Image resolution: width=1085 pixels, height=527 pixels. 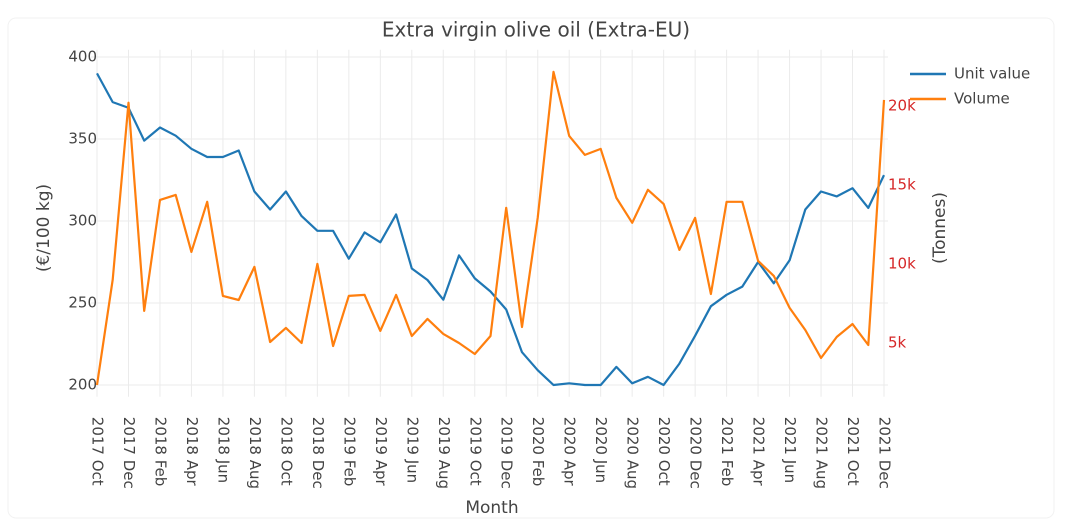 I want to click on x-tick-label: 2018 Feb, so click(x=160, y=452).